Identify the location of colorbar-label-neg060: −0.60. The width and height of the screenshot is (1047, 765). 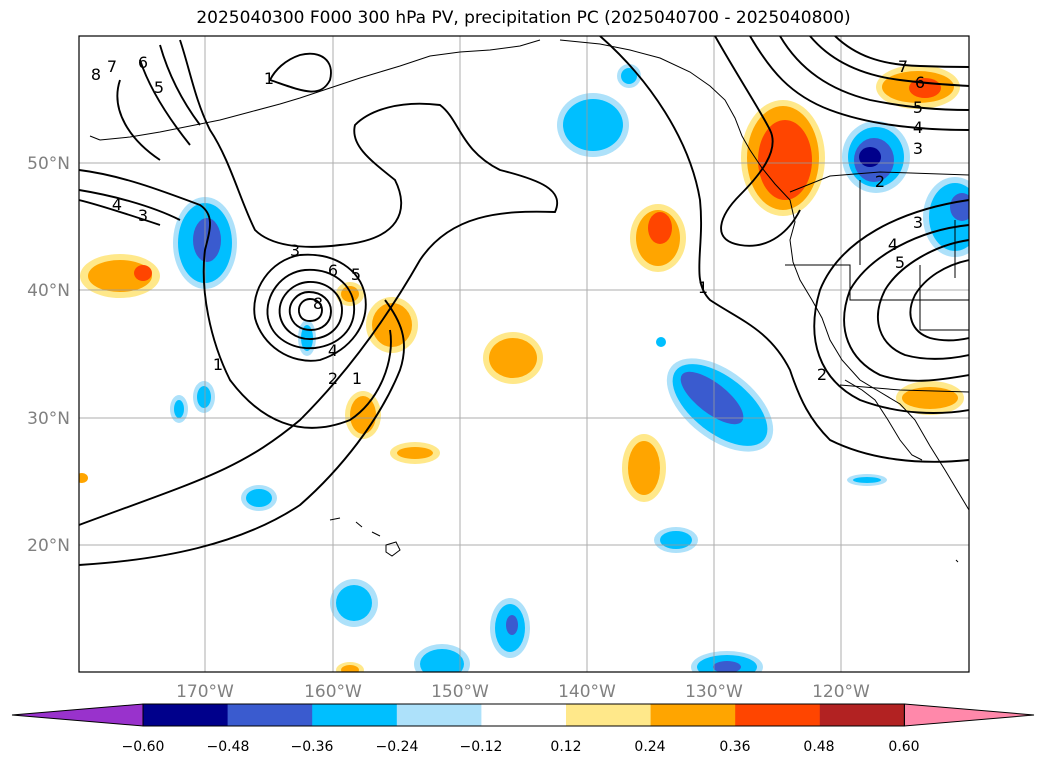
(143, 747).